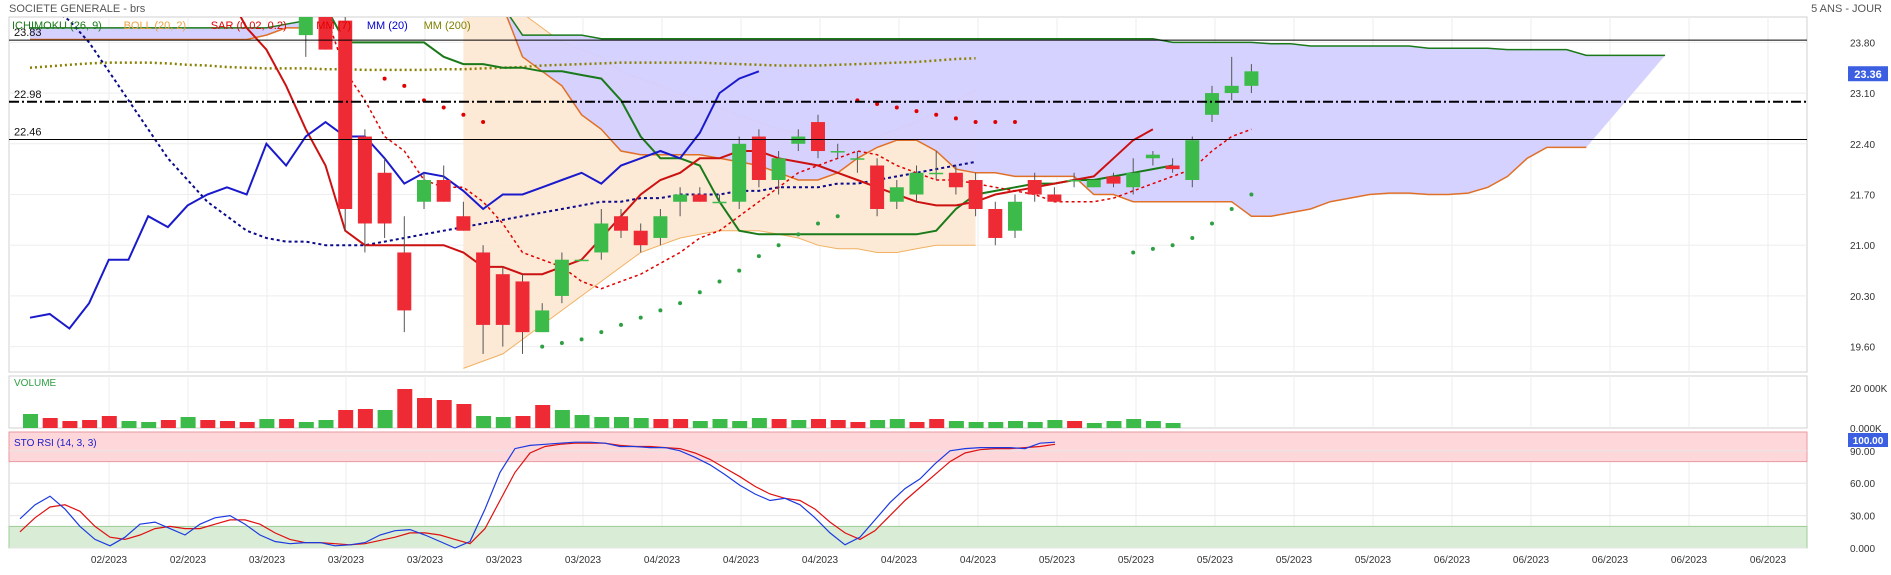  What do you see at coordinates (1862, 484) in the screenshot?
I see `rsi-tick-label: 60.00` at bounding box center [1862, 484].